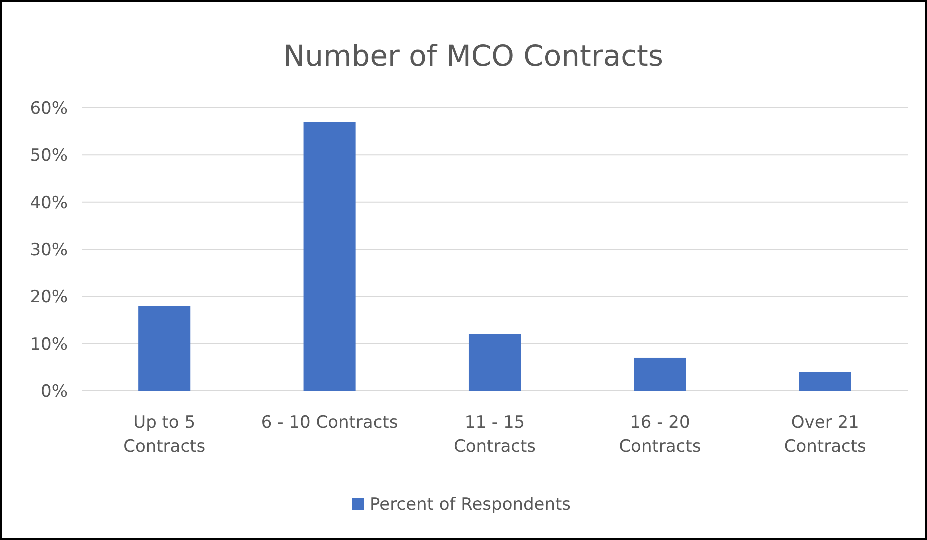 This screenshot has width=927, height=540. What do you see at coordinates (49, 156) in the screenshot?
I see `y-tick-label: 50%` at bounding box center [49, 156].